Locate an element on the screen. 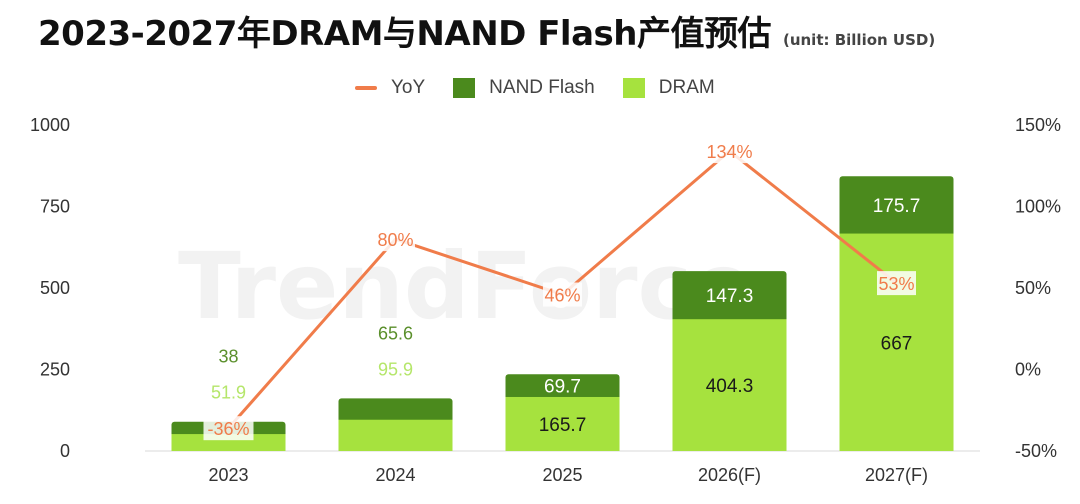 This screenshot has width=1080, height=504. watermark: TrendForce is located at coordinates (466, 286).